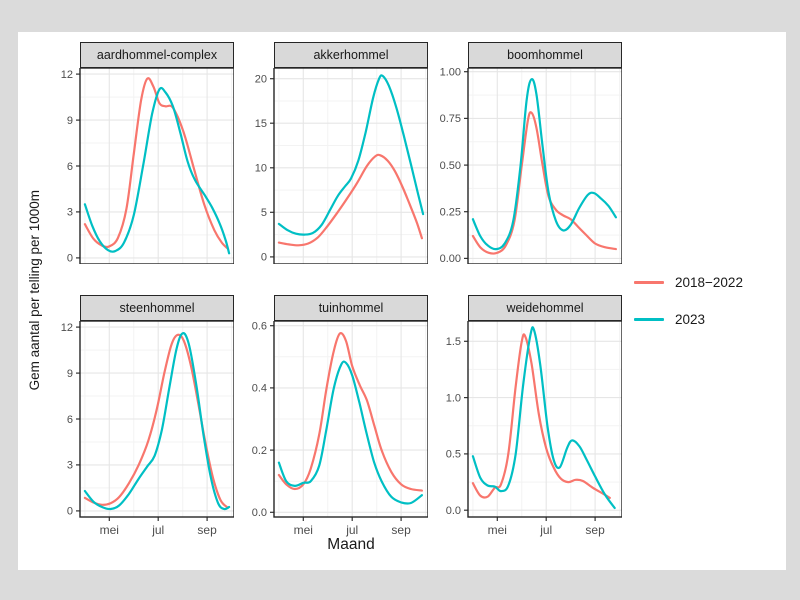 The height and width of the screenshot is (600, 800). What do you see at coordinates (710, 319) in the screenshot?
I see `legend-entry-2023: 2023` at bounding box center [710, 319].